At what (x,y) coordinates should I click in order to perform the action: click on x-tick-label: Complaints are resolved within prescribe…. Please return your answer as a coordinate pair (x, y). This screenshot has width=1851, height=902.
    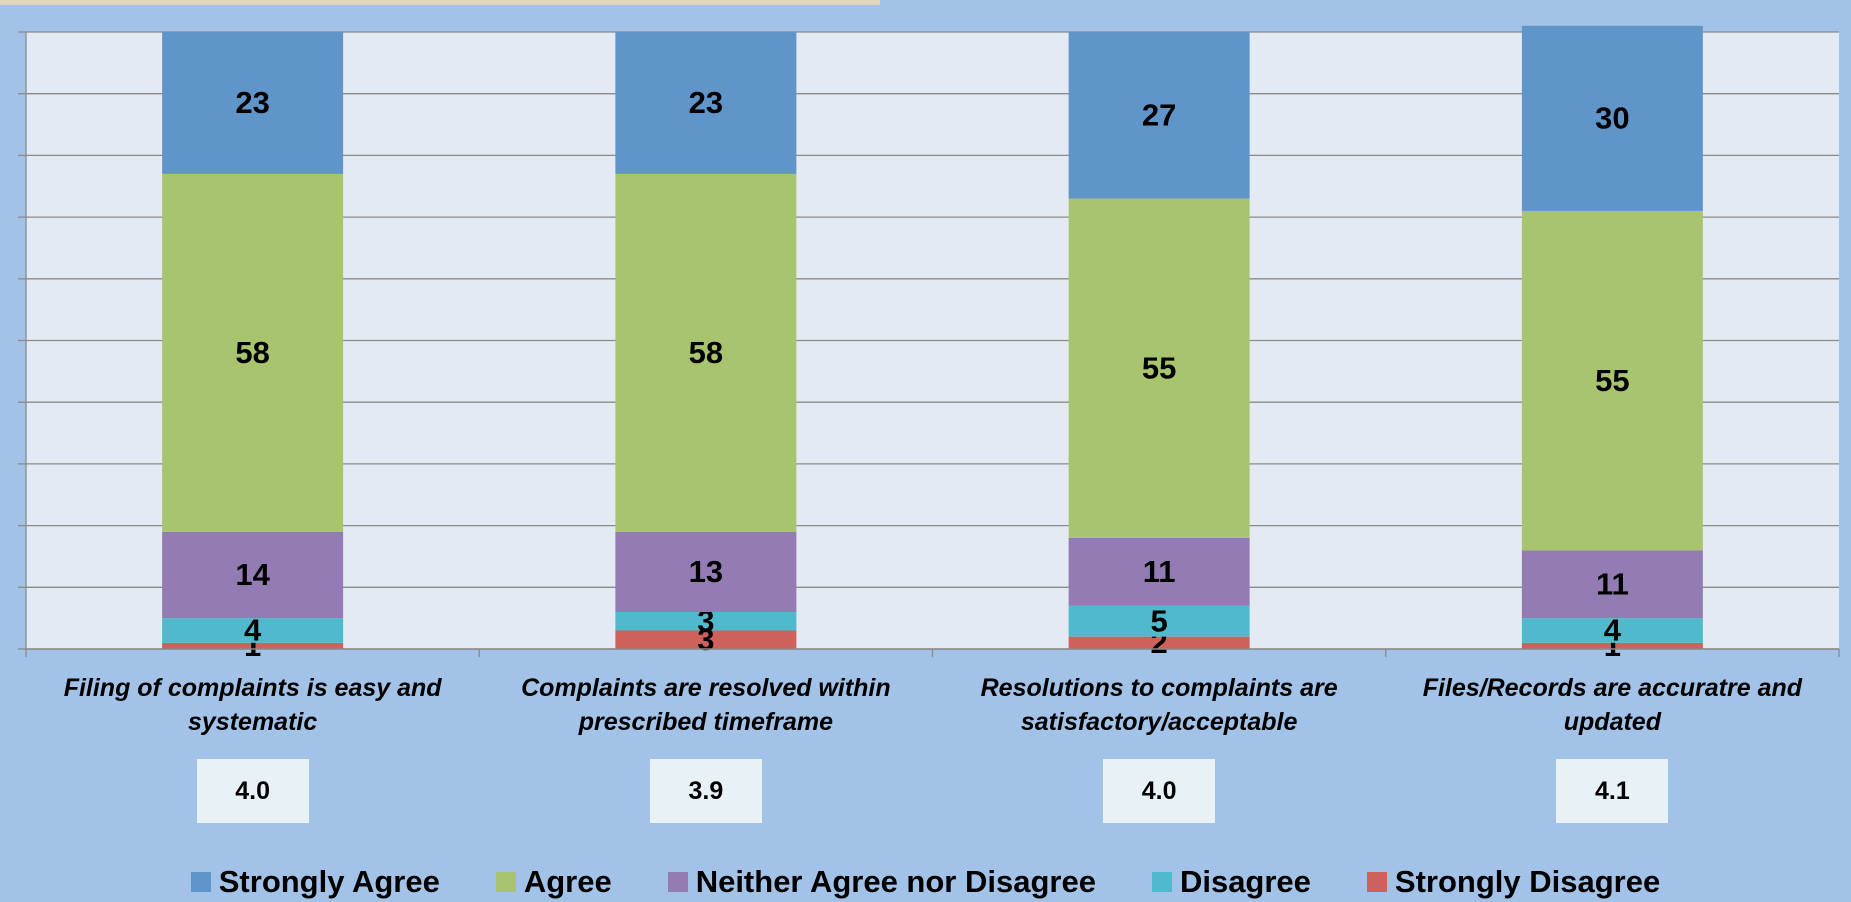
    Looking at the image, I should click on (706, 705).